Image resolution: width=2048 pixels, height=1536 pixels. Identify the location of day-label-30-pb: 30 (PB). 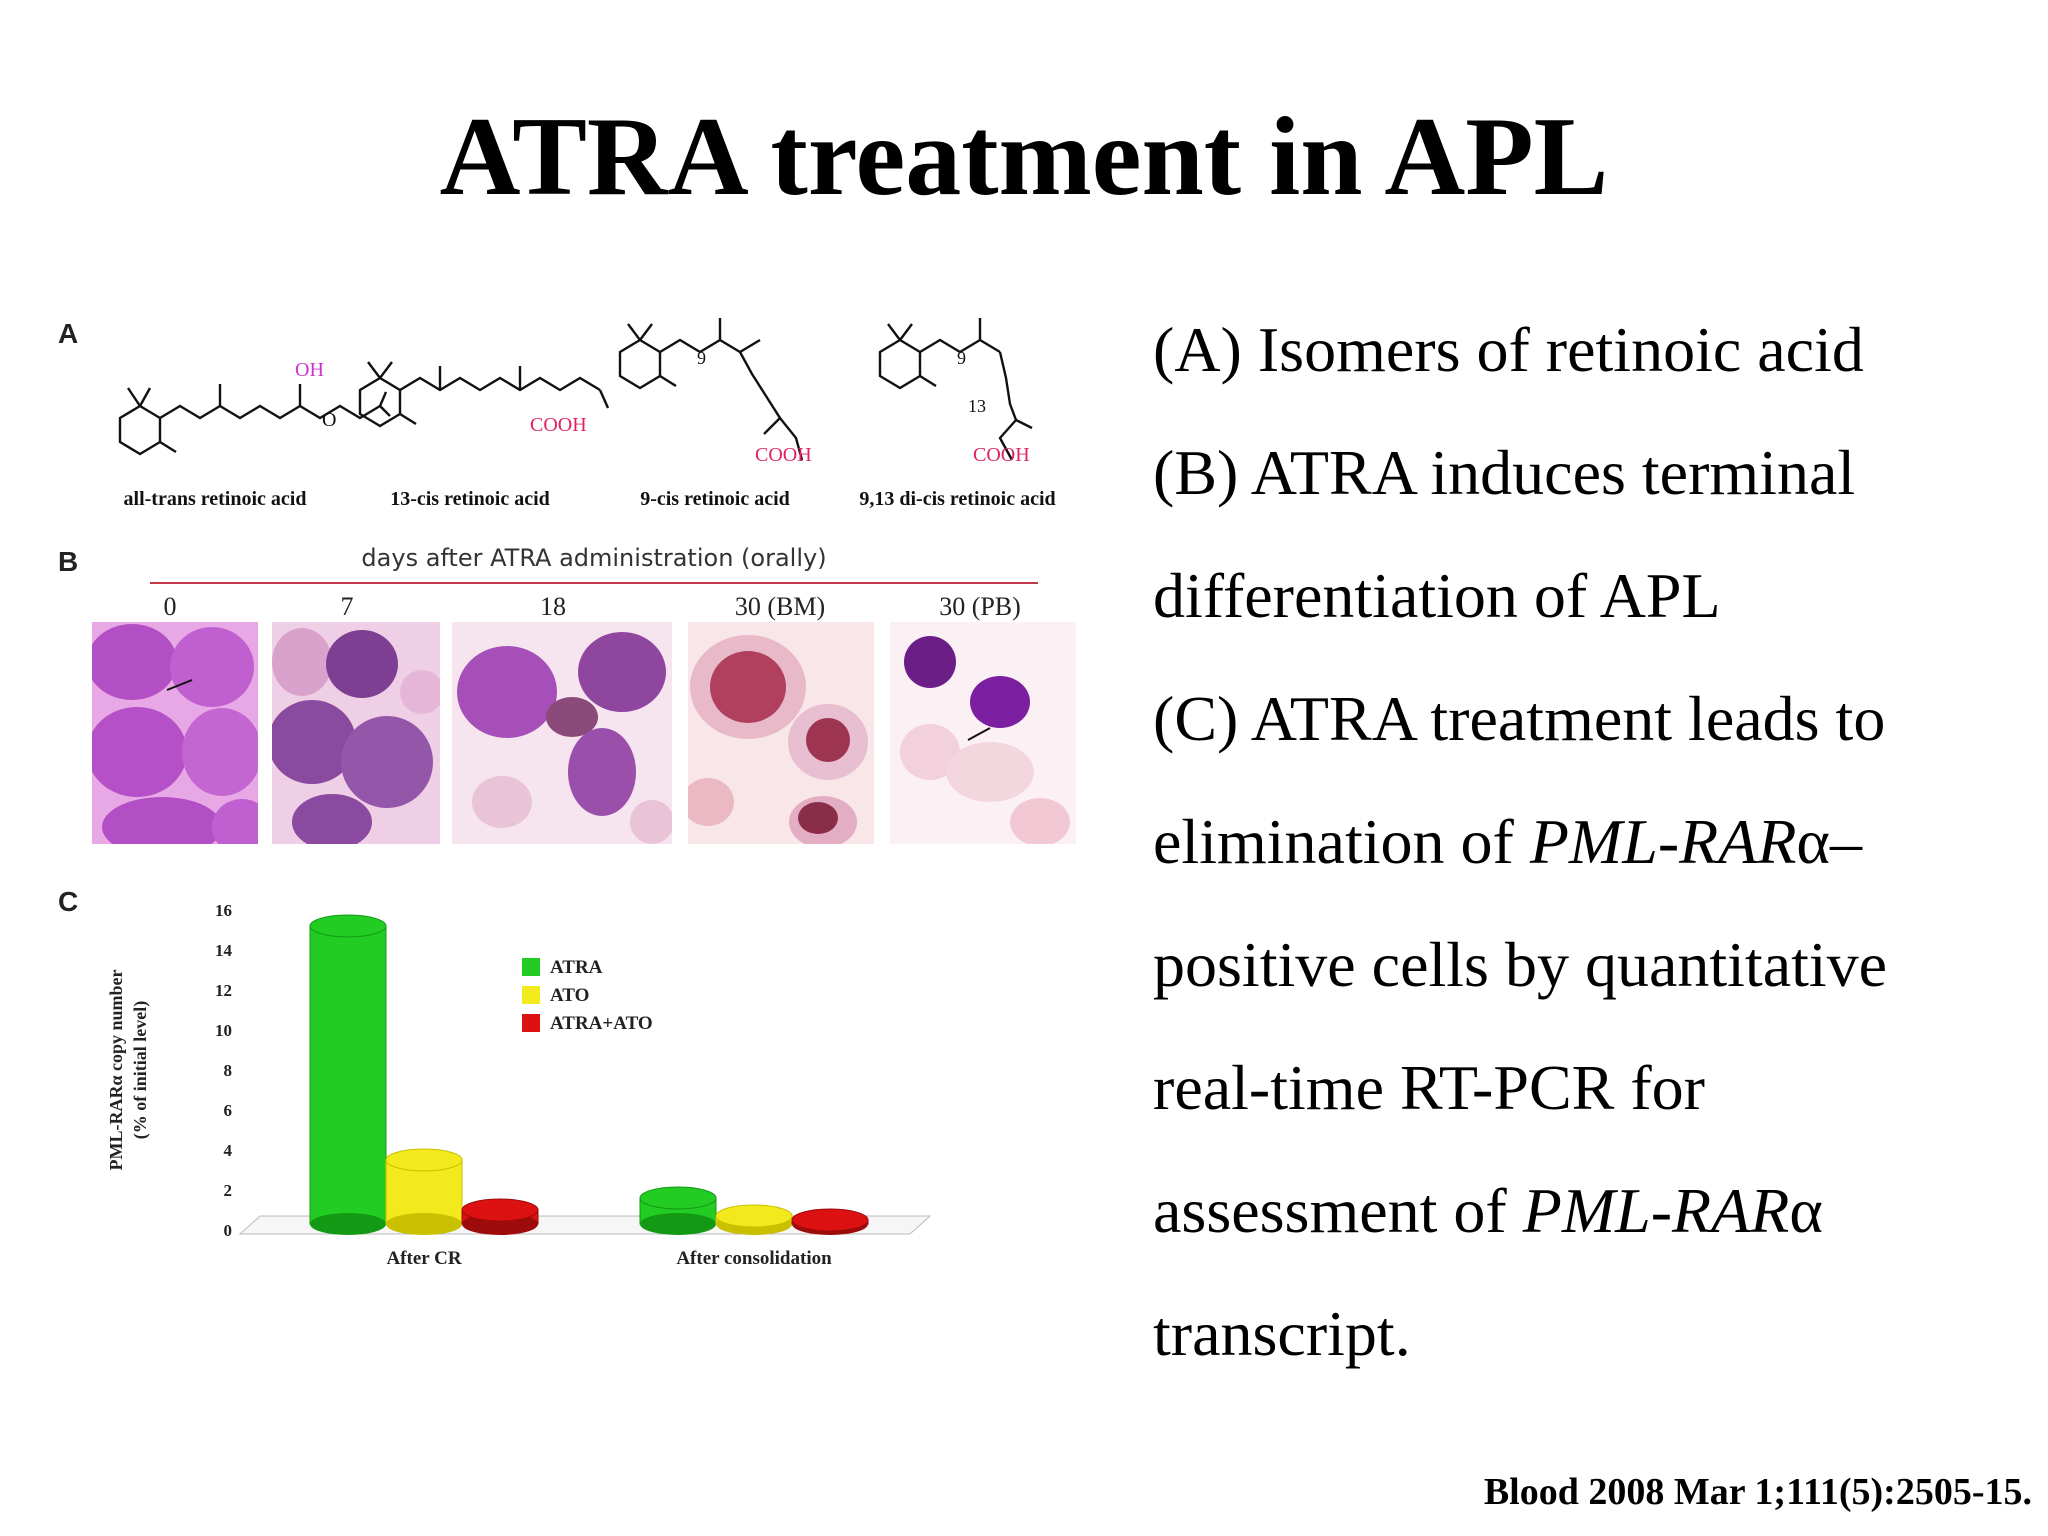
(980, 606).